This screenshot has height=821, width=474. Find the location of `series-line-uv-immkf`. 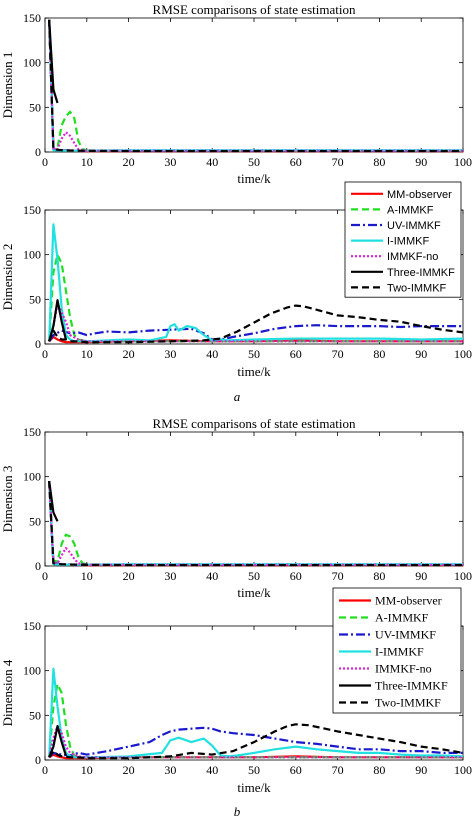

series-line-uv-immkf is located at coordinates (255, 742).